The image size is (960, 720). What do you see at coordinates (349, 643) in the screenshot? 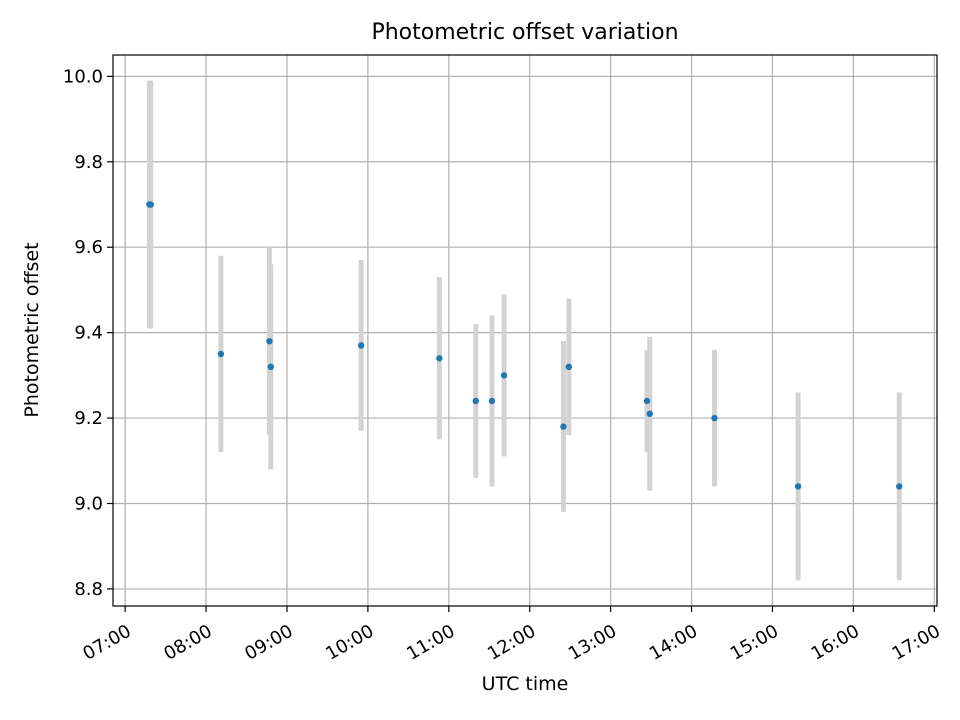
I see `x-tick-label: 10:00` at bounding box center [349, 643].